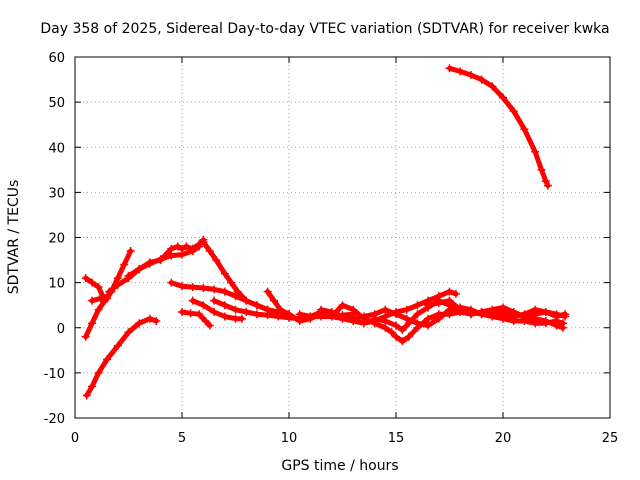  I want to click on x-tick-label: 25, so click(610, 438).